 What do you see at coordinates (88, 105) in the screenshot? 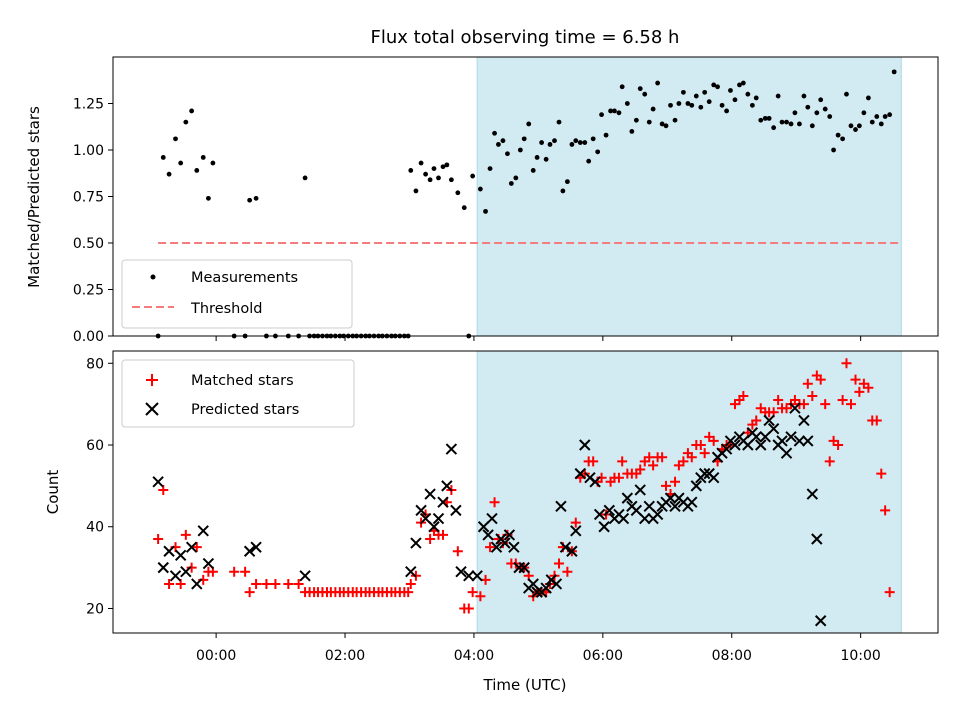
I see `ratio-y-tick-label: 1.25` at bounding box center [88, 105].